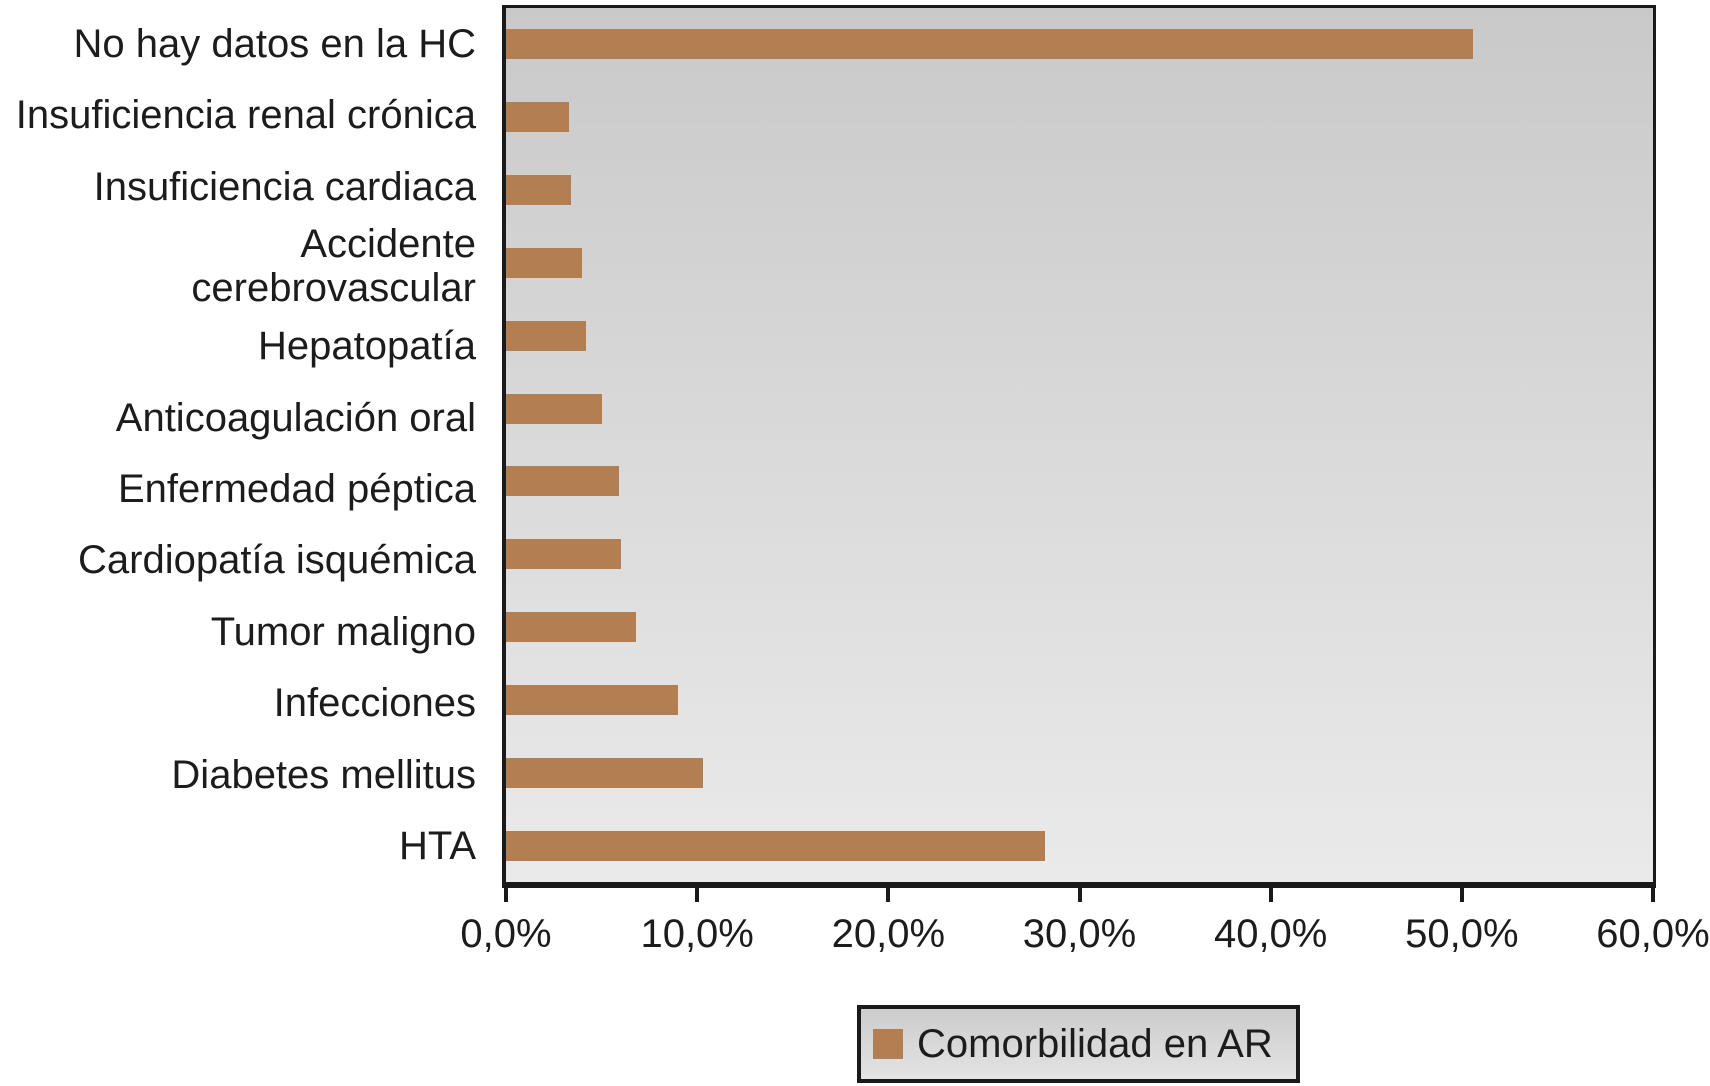  I want to click on category-label: Hepatopatía, so click(367, 346).